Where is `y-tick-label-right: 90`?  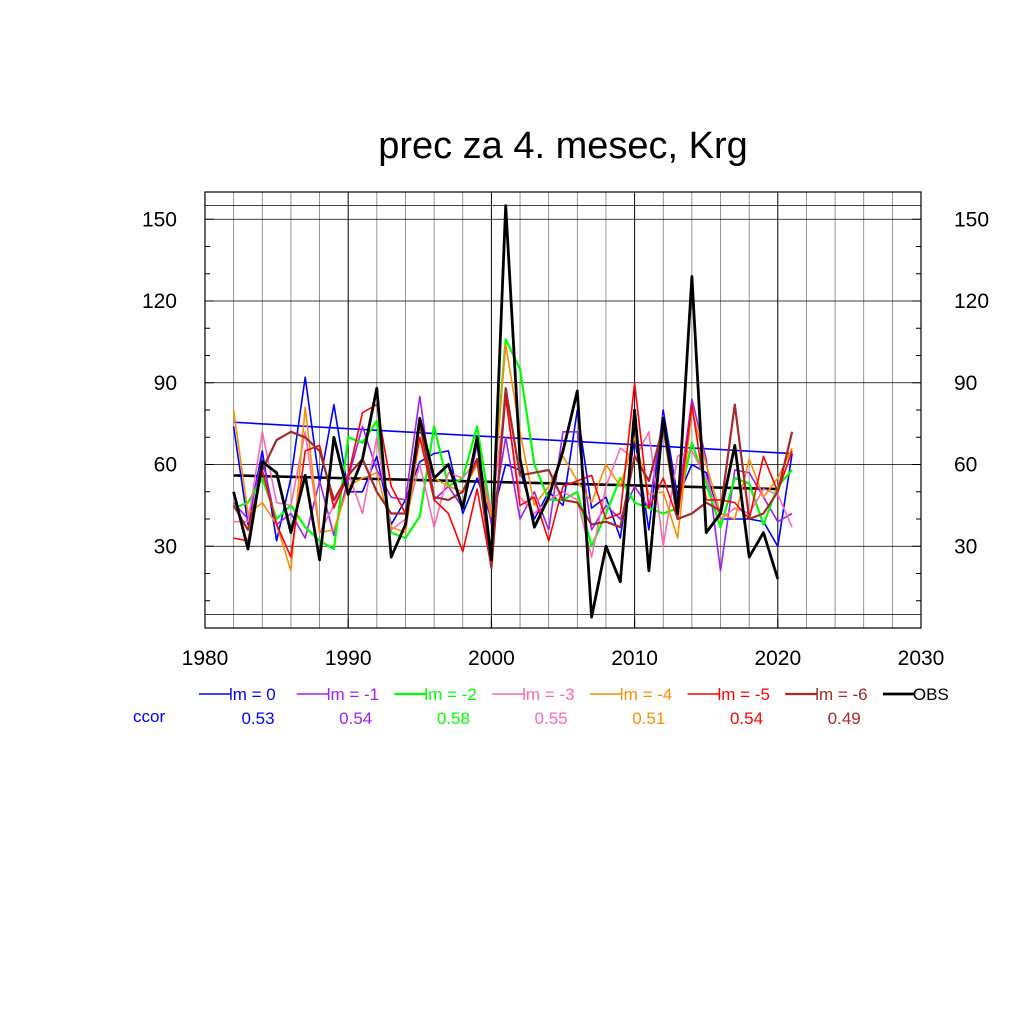
y-tick-label-right: 90 is located at coordinates (965, 383).